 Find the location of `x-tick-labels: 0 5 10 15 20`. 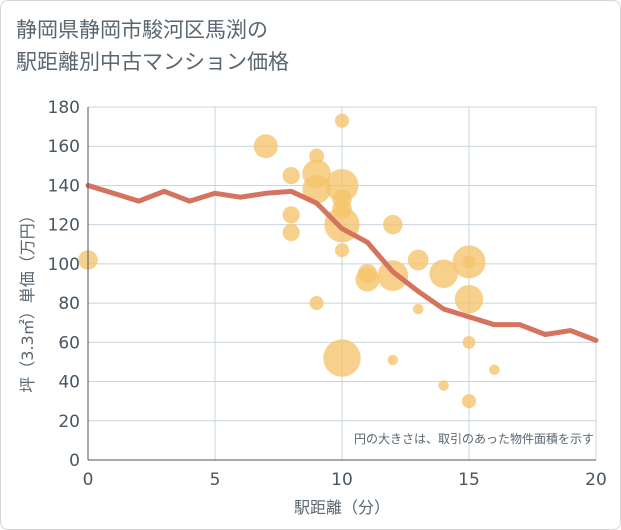

x-tick-labels: 0 5 10 15 20 is located at coordinates (345, 480).